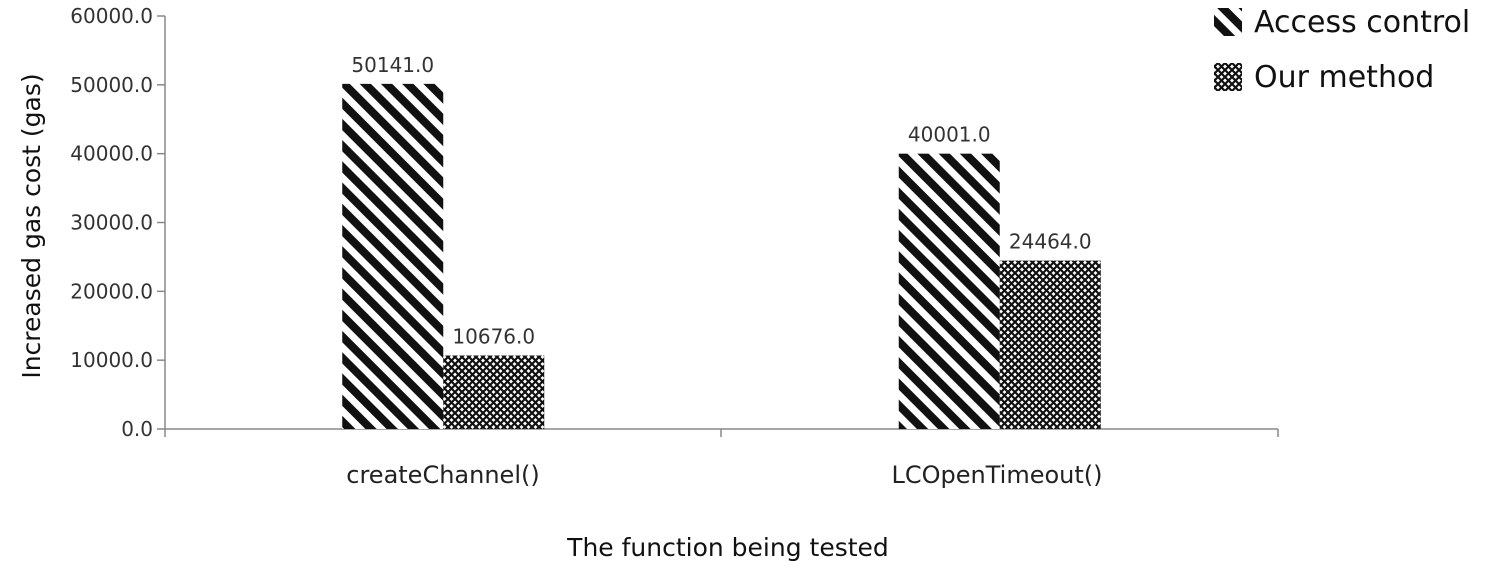 The width and height of the screenshot is (1504, 571). I want to click on data-label: 40001.0, so click(949, 135).